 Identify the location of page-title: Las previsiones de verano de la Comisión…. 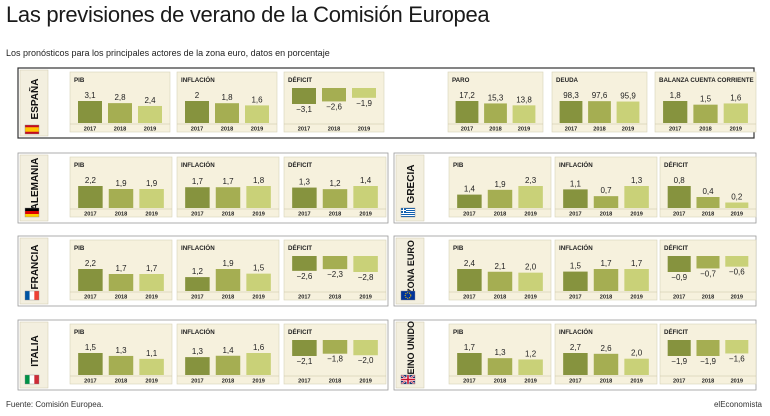
(248, 14).